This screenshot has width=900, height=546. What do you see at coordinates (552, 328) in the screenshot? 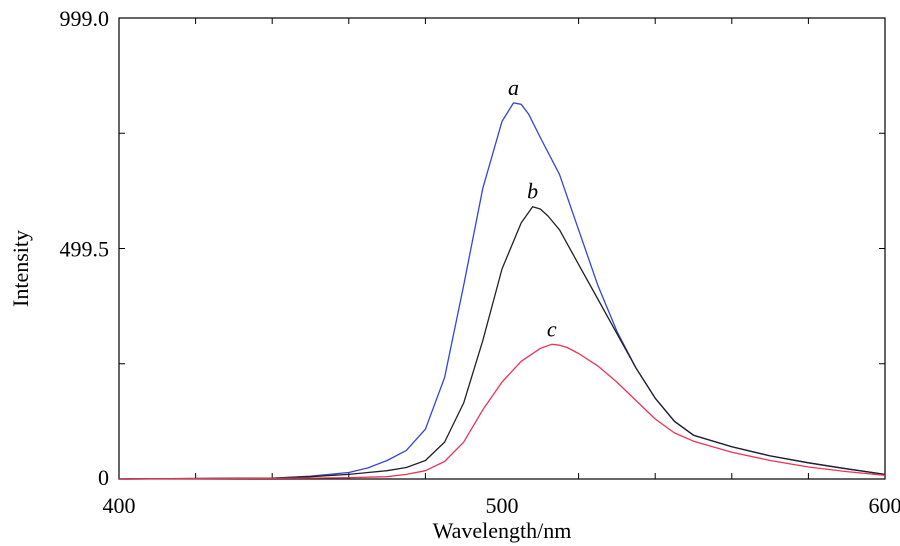
I see `series-label-c: c` at bounding box center [552, 328].